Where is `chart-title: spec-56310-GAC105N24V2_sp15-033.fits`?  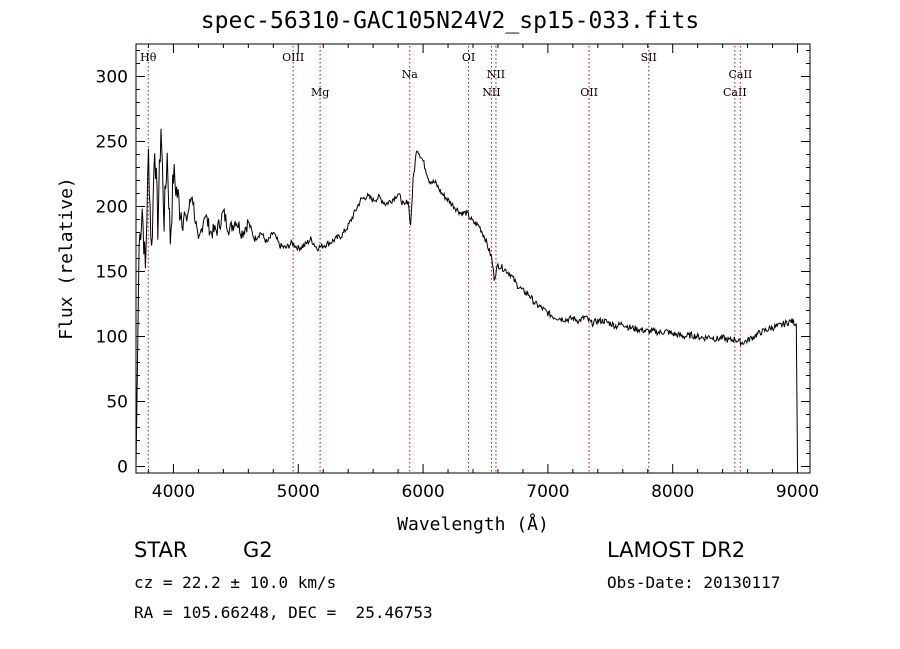 chart-title: spec-56310-GAC105N24V2_sp15-033.fits is located at coordinates (450, 21).